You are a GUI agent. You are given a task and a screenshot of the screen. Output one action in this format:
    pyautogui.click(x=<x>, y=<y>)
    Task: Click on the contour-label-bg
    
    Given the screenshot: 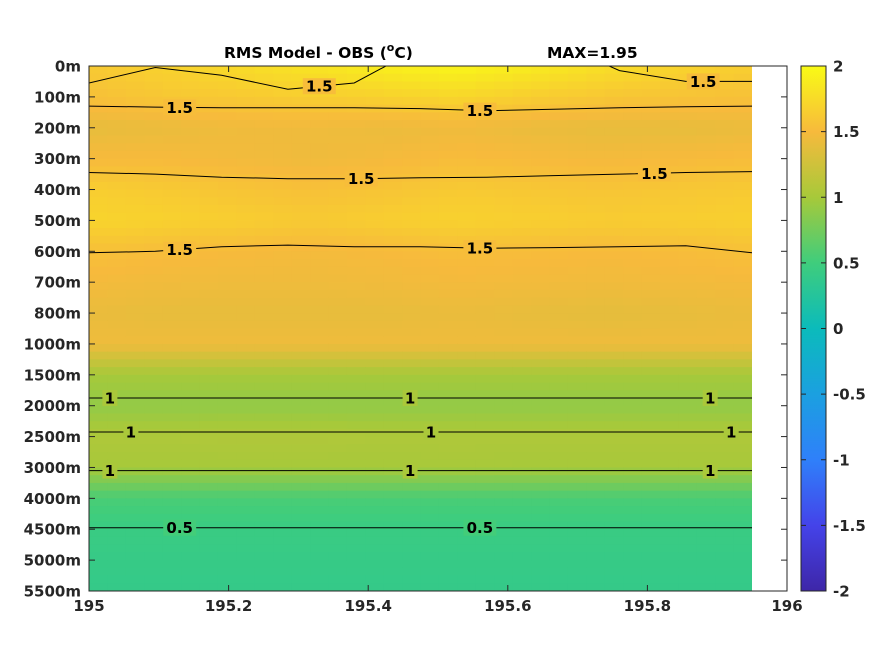 What is the action you would take?
    pyautogui.click(x=180, y=249)
    